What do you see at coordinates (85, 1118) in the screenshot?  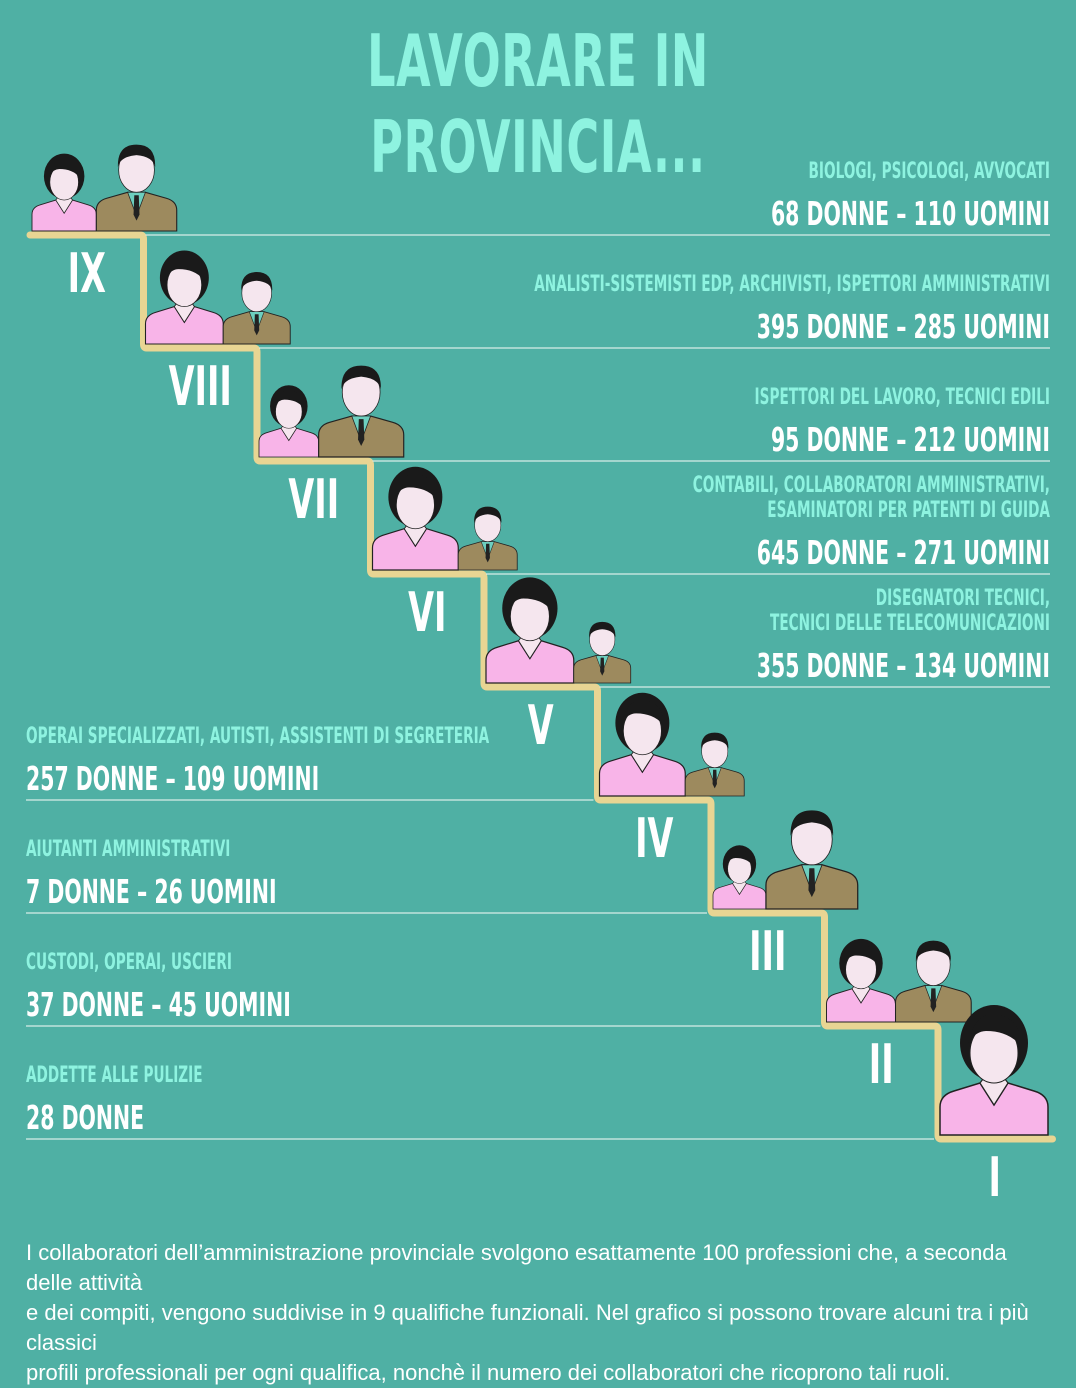 I see `level-counts: 28 DONNE` at bounding box center [85, 1118].